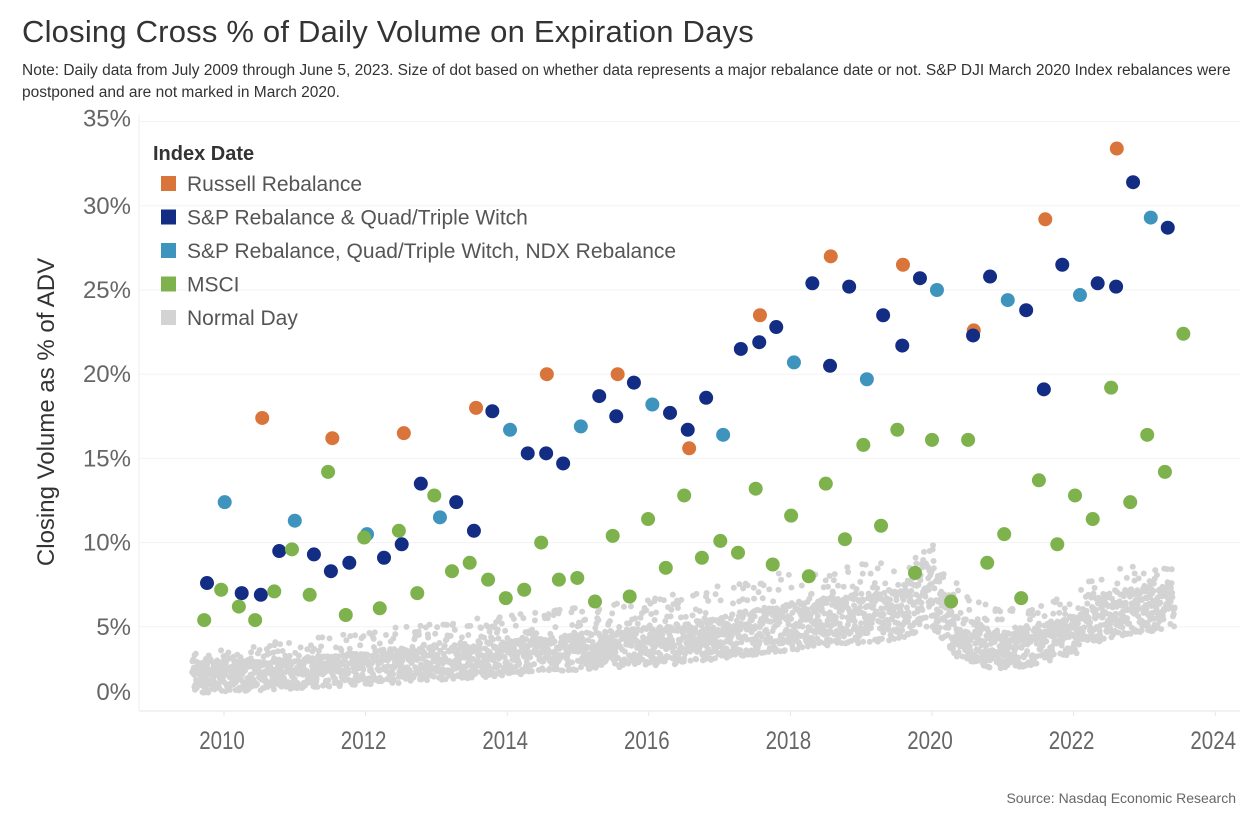  What do you see at coordinates (107, 406) in the screenshot?
I see `y-axis-ticks: 0% 5% 10% 15% 20% 25% 30% 35%` at bounding box center [107, 406].